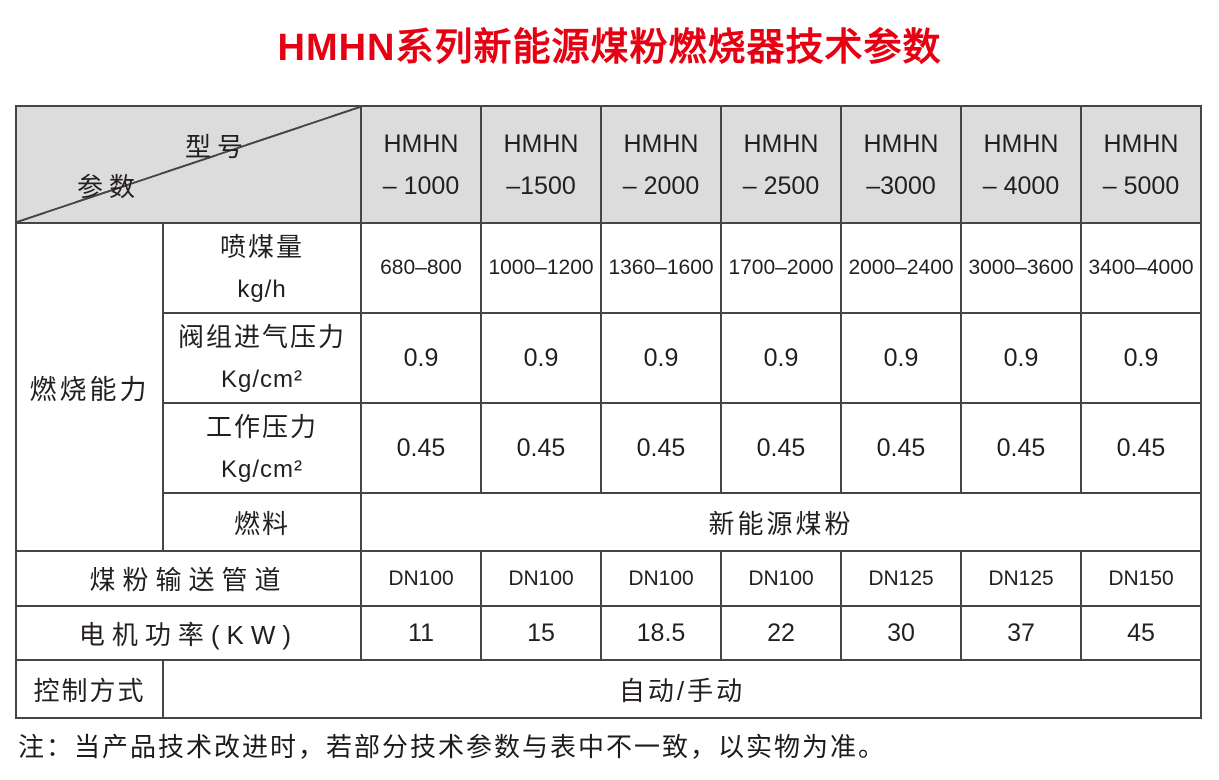 The width and height of the screenshot is (1219, 780). What do you see at coordinates (262, 522) in the screenshot?
I see `row-label-fuel: 燃料` at bounding box center [262, 522].